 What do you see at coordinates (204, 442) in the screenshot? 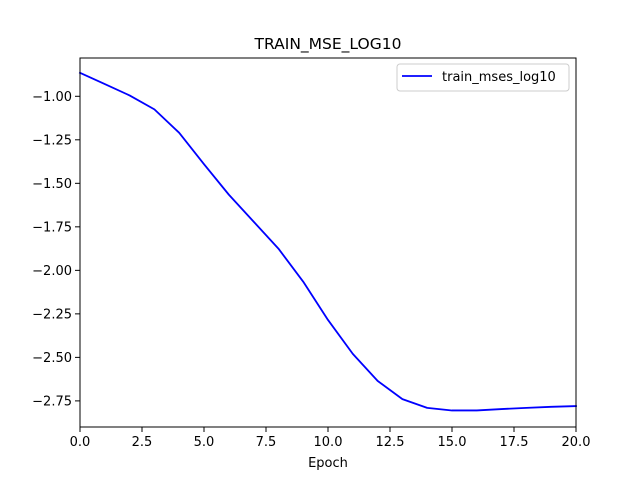
I see `x-tick-label: 5.0` at bounding box center [204, 442].